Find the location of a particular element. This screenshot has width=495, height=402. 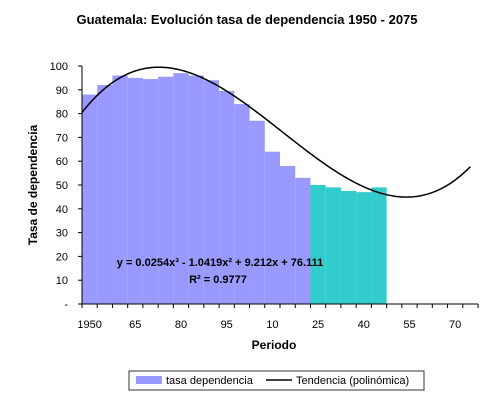

bar-1990 is located at coordinates (211, 192).